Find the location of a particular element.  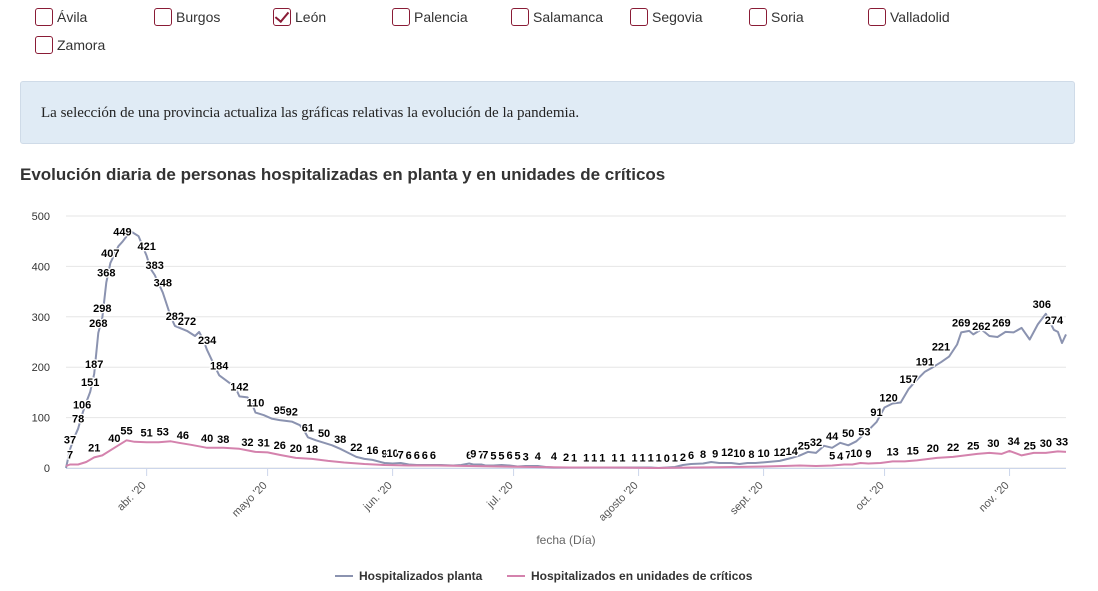

province-option-zamora: Zamora is located at coordinates (70, 45).